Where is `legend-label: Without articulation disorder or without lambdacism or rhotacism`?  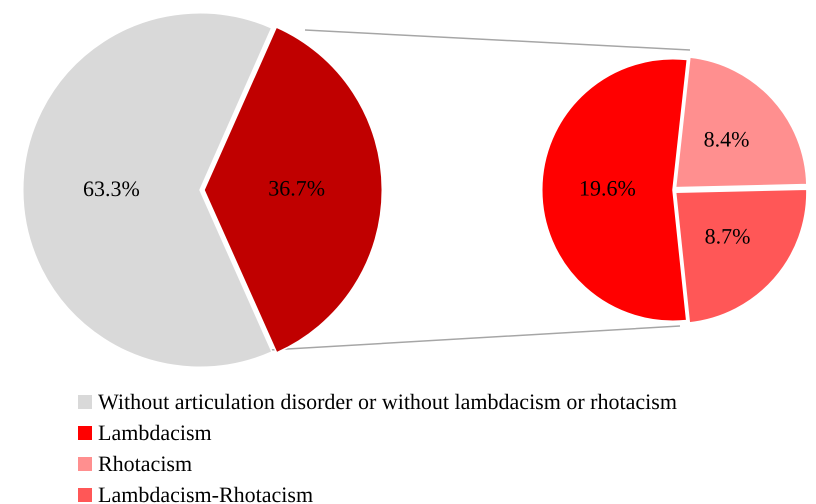 legend-label: Without articulation disorder or without lambdacism or rhotacism is located at coordinates (387, 402).